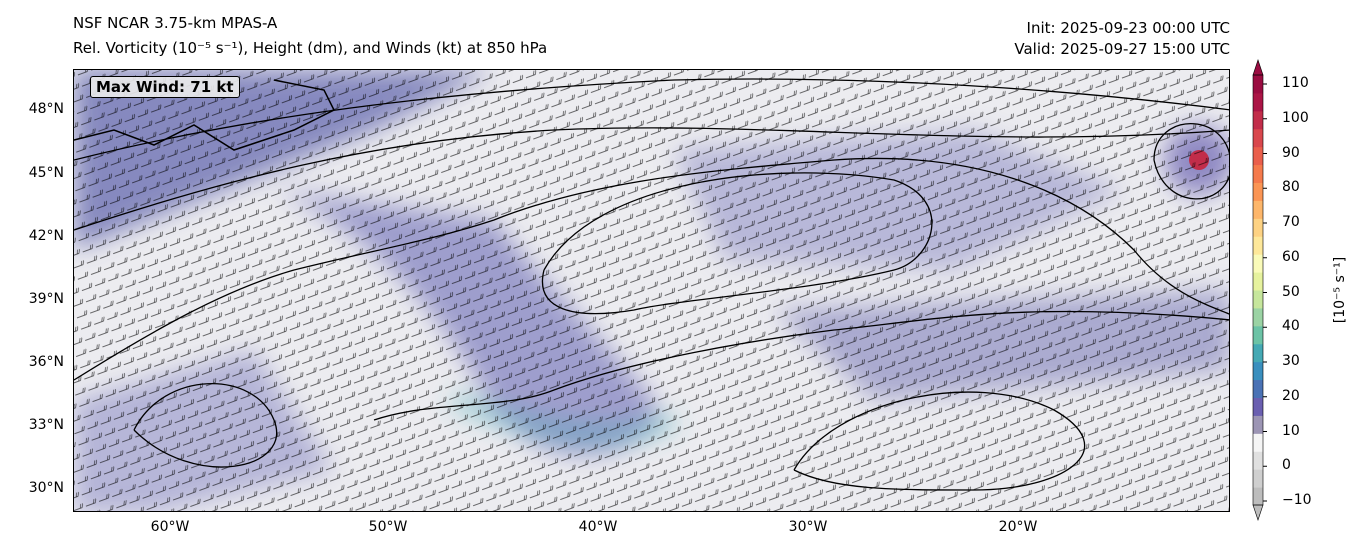  What do you see at coordinates (46, 425) in the screenshot?
I see `lat-label: 33°N` at bounding box center [46, 425].